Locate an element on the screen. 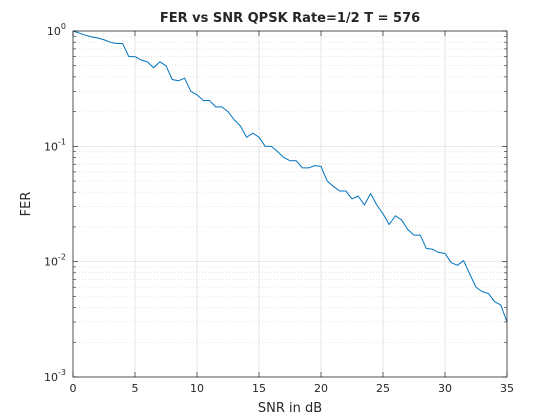 This screenshot has height=420, width=560. x-tick-label: 25 is located at coordinates (383, 388).